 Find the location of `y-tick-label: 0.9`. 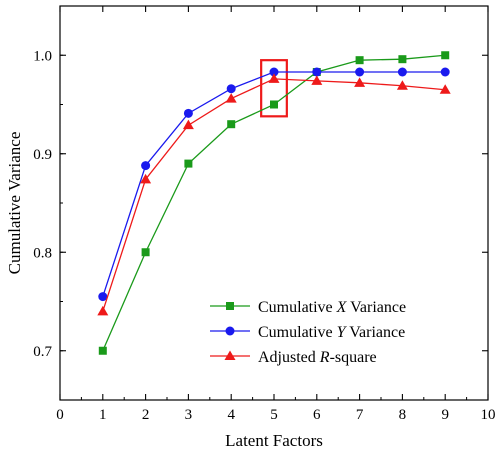

y-tick-label: 0.9 is located at coordinates (42, 155).